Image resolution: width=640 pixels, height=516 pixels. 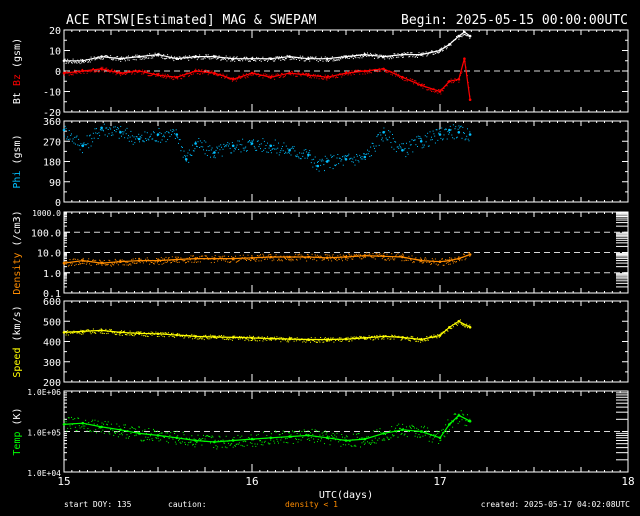 I want to click on panel-bt-bz-ytick-label: 10, so click(x=55, y=52).